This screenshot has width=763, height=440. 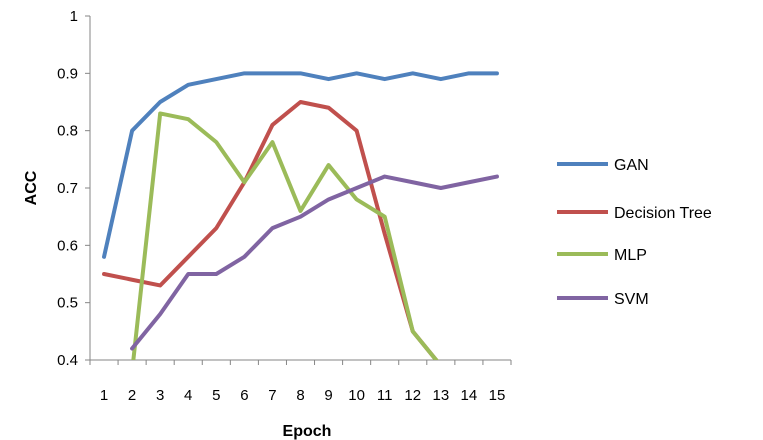 I want to click on x-tick-label: 14, so click(x=469, y=395).